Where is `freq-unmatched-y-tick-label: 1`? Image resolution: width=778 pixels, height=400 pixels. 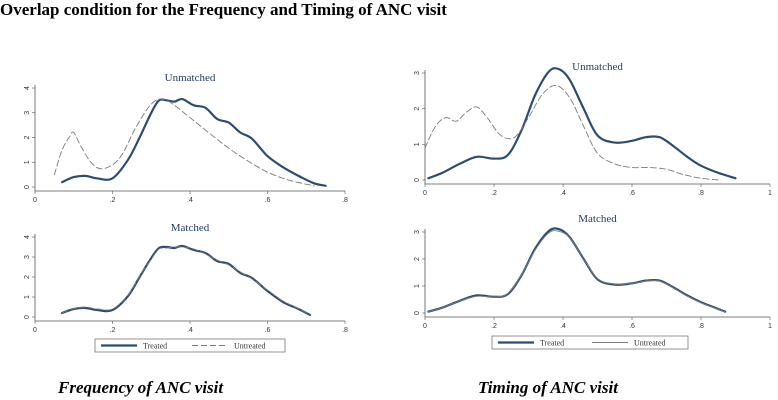
freq-unmatched-y-tick-label: 1 is located at coordinates (27, 162).